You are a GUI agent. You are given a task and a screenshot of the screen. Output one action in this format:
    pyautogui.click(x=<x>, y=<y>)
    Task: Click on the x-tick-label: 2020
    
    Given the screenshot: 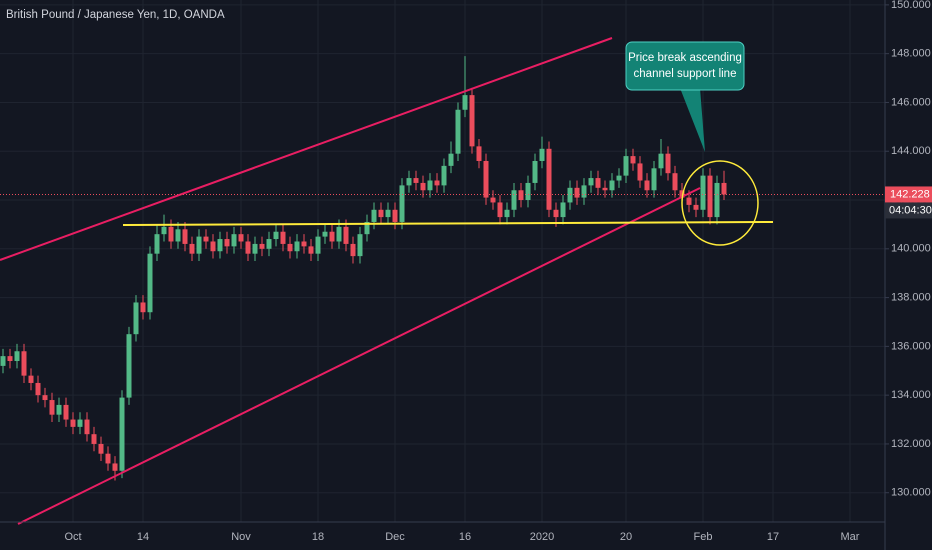 What is the action you would take?
    pyautogui.click(x=542, y=537)
    